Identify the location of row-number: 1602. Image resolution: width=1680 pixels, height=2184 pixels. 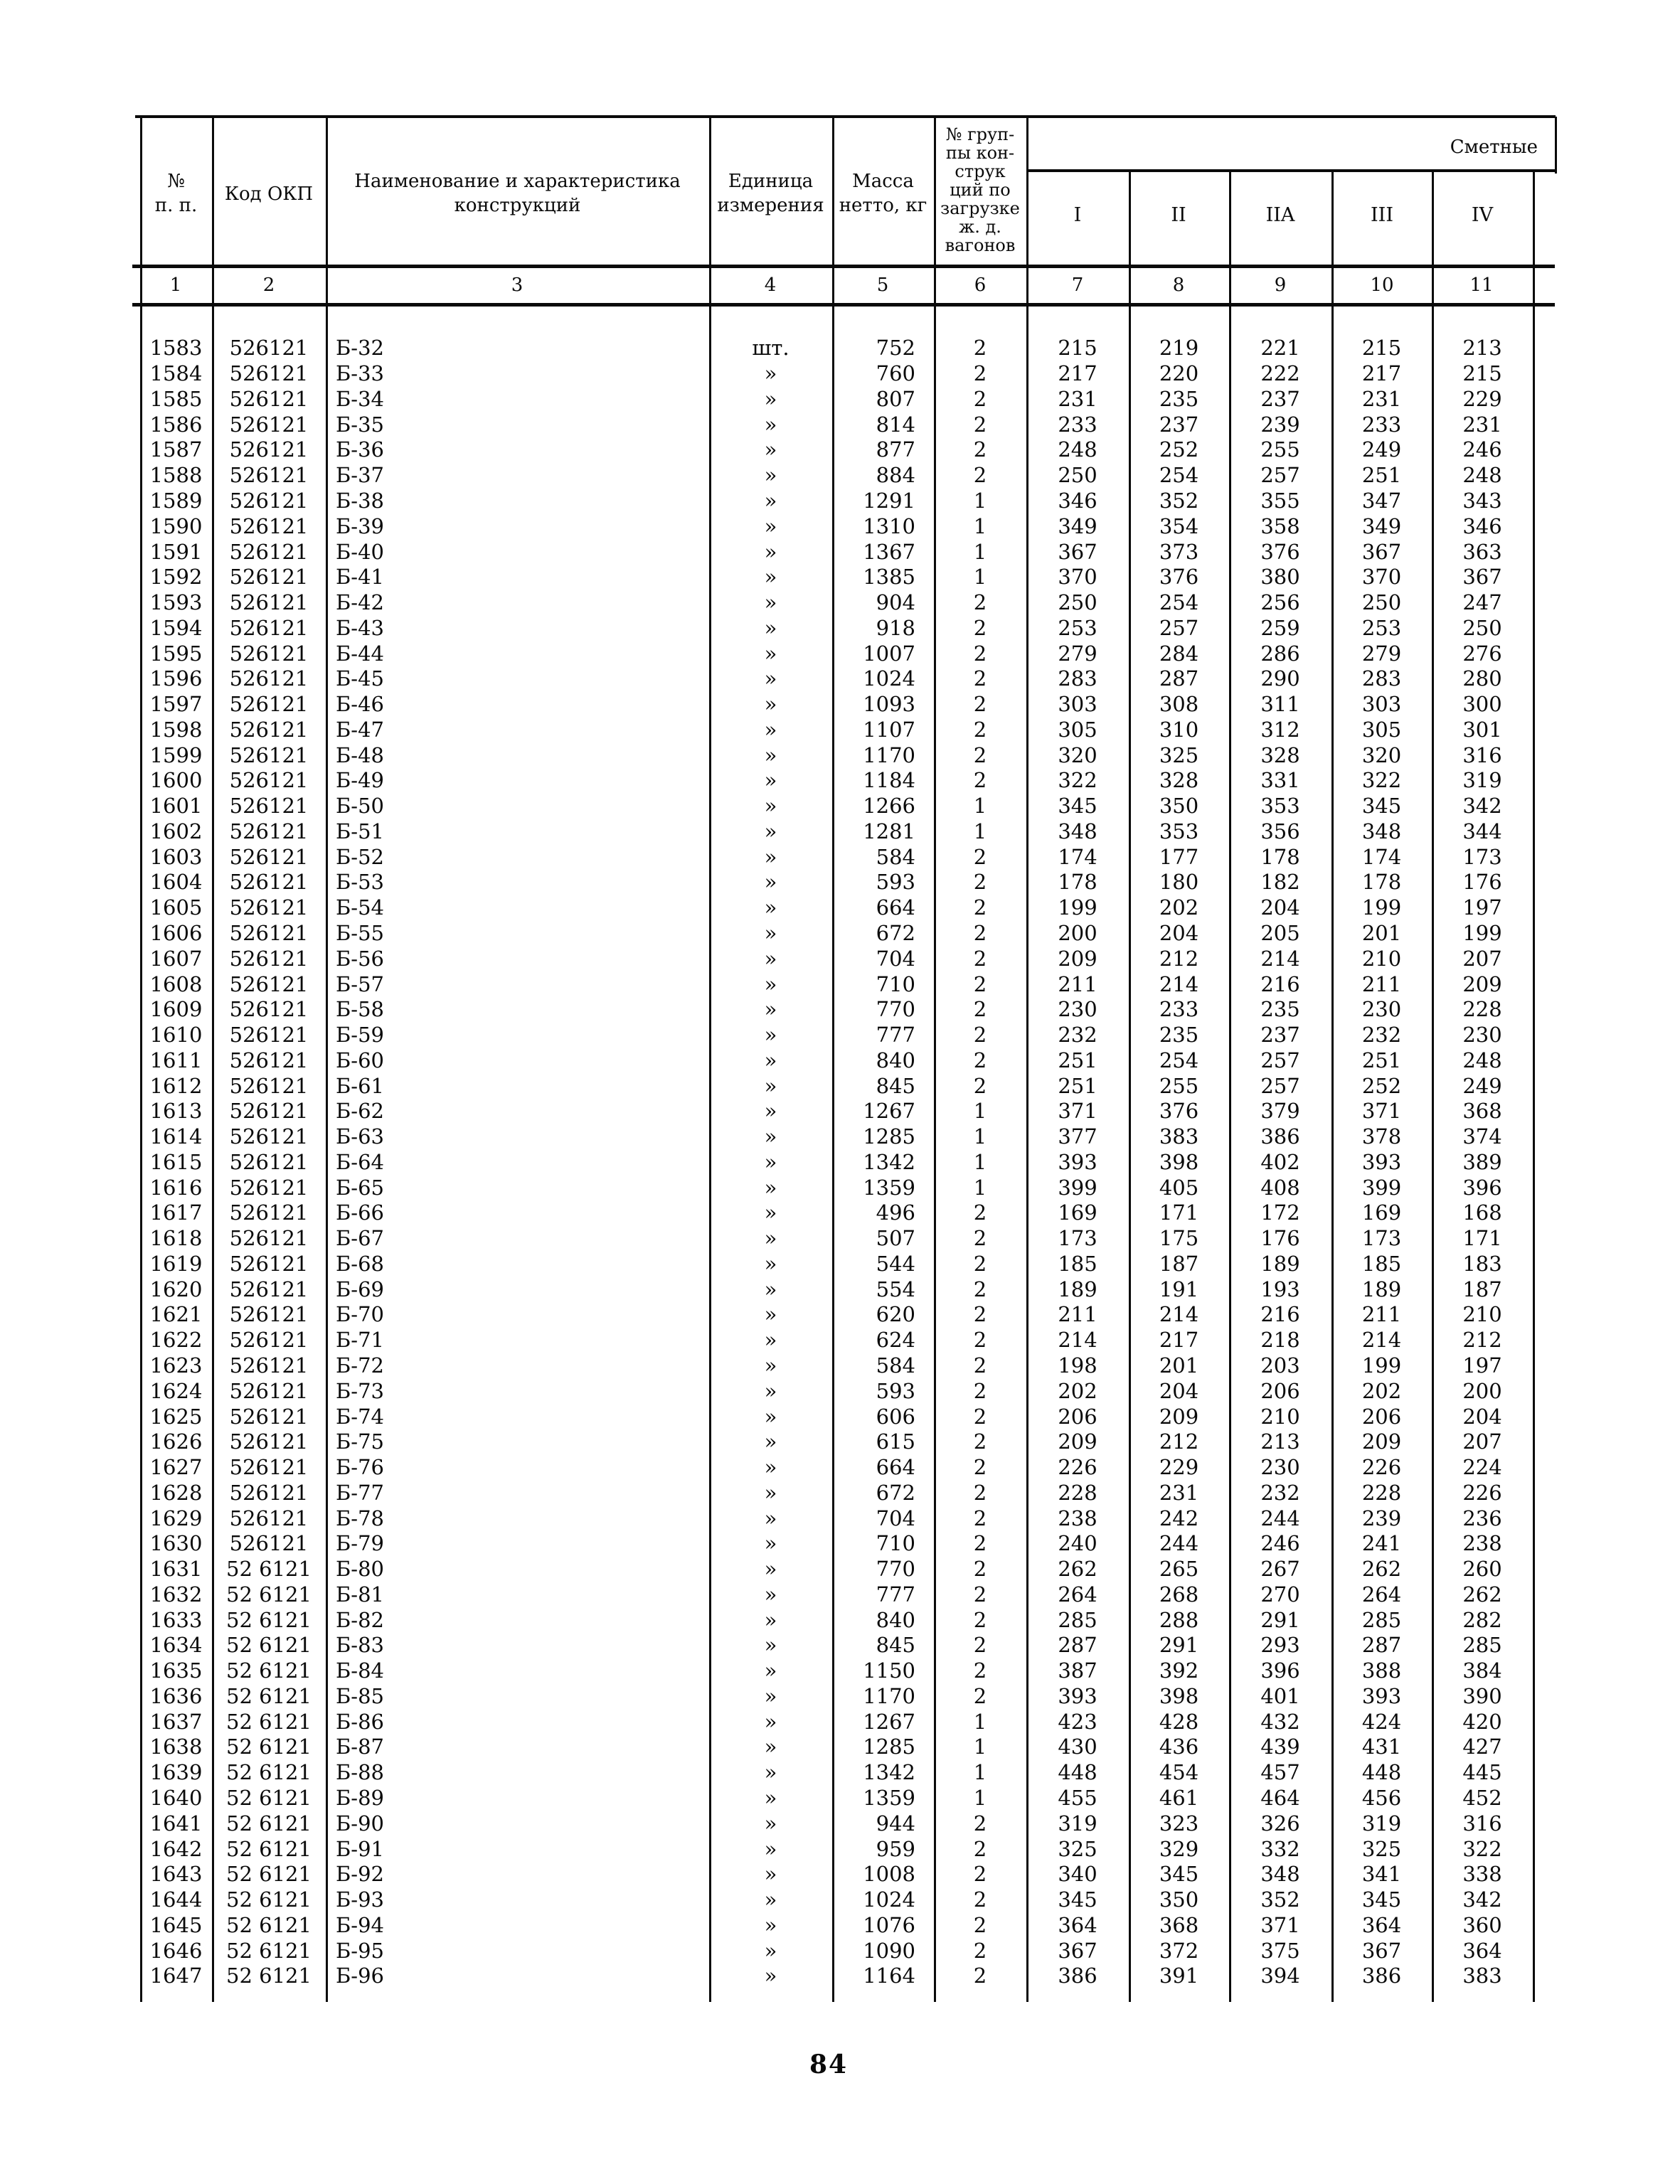
(176, 831).